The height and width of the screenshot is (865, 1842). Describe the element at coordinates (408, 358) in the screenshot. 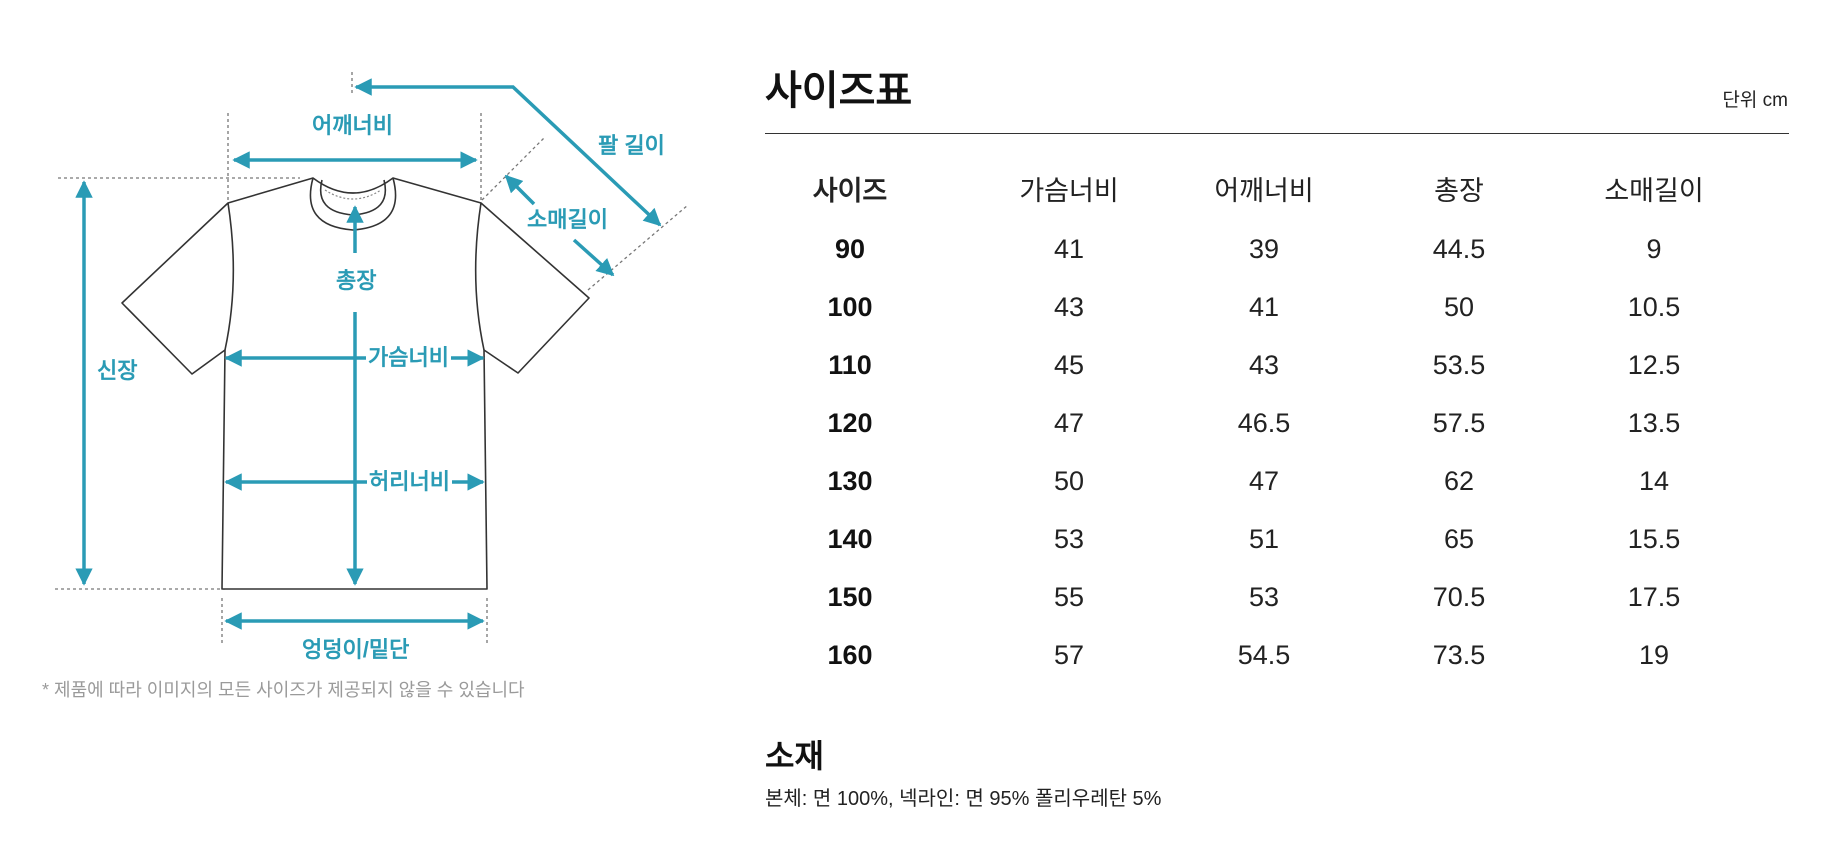

I see `label-chest-width: 가슴너비` at that location.